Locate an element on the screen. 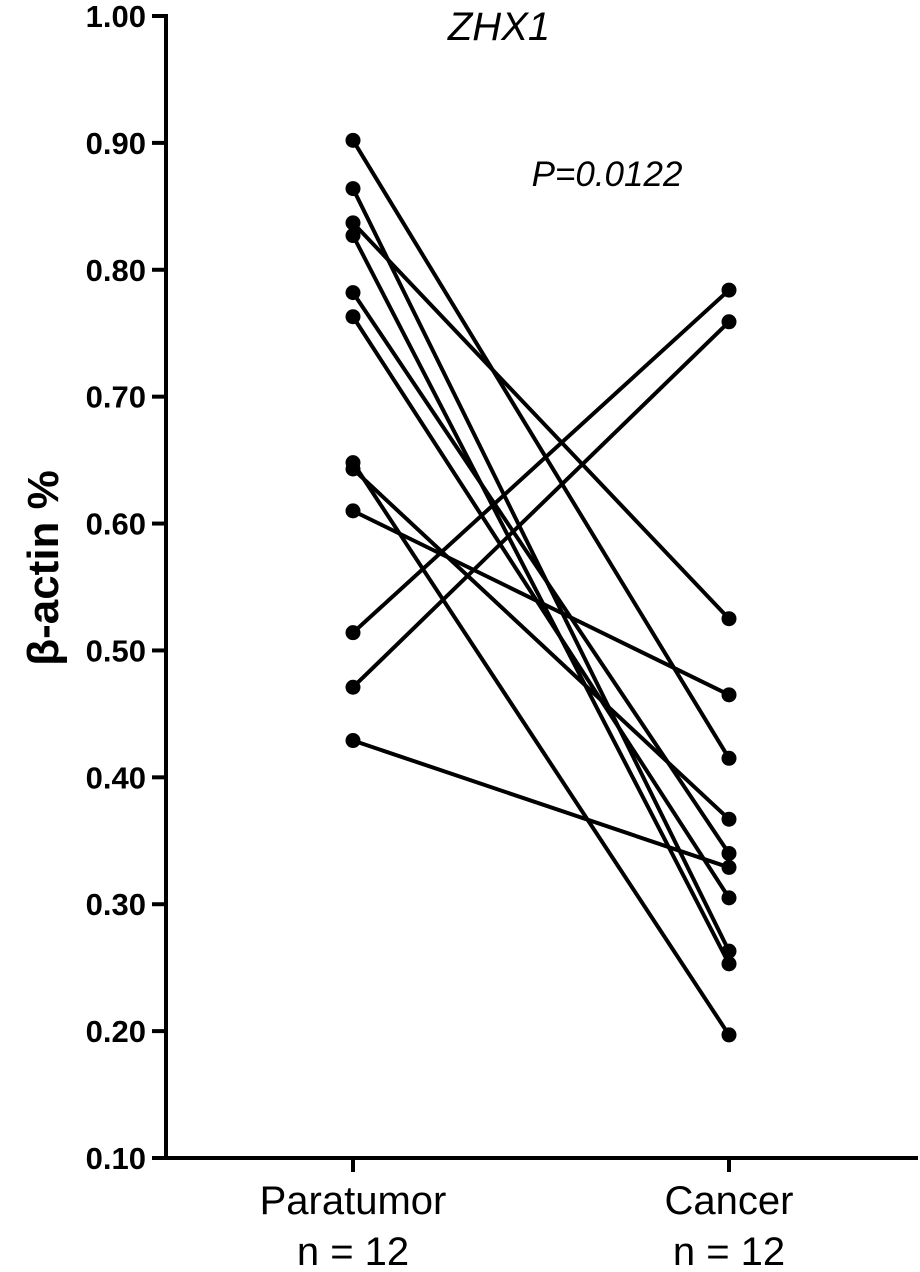 The height and width of the screenshot is (1272, 920). y-tick-label: 0.10 is located at coordinates (116, 1158).